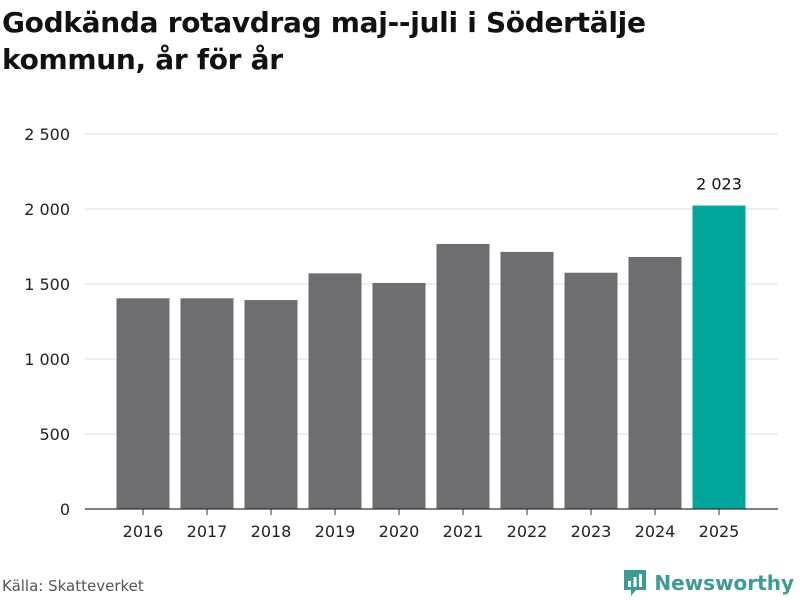 The height and width of the screenshot is (600, 800). Describe the element at coordinates (655, 531) in the screenshot. I see `x-tick-label: 2024` at that location.